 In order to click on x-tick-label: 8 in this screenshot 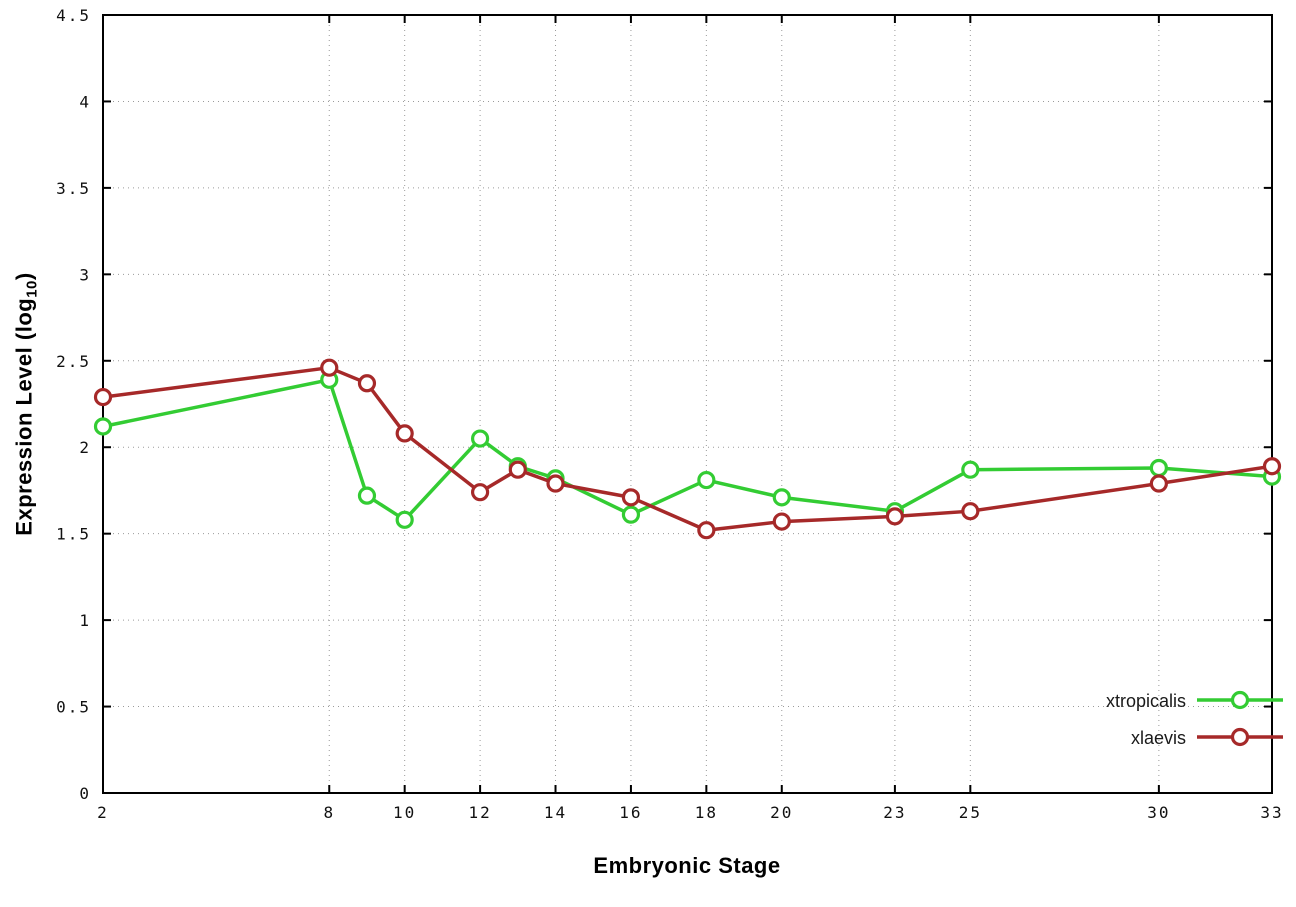, I will do `click(329, 812)`.